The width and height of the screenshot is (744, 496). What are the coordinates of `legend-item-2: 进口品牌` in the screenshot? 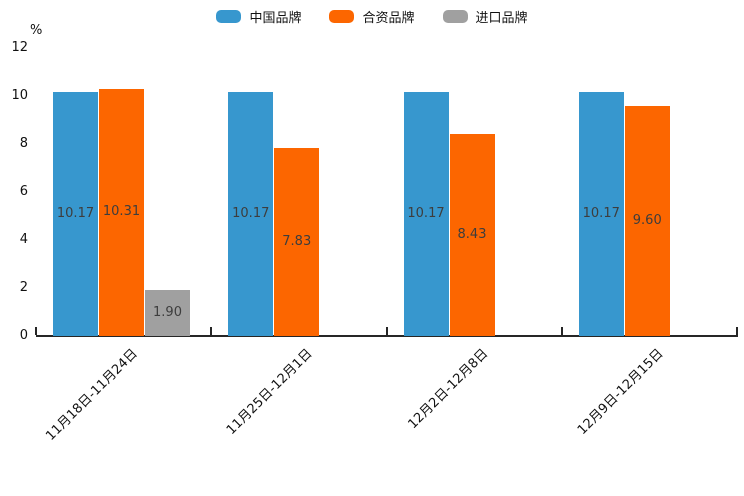 It's located at (485, 16).